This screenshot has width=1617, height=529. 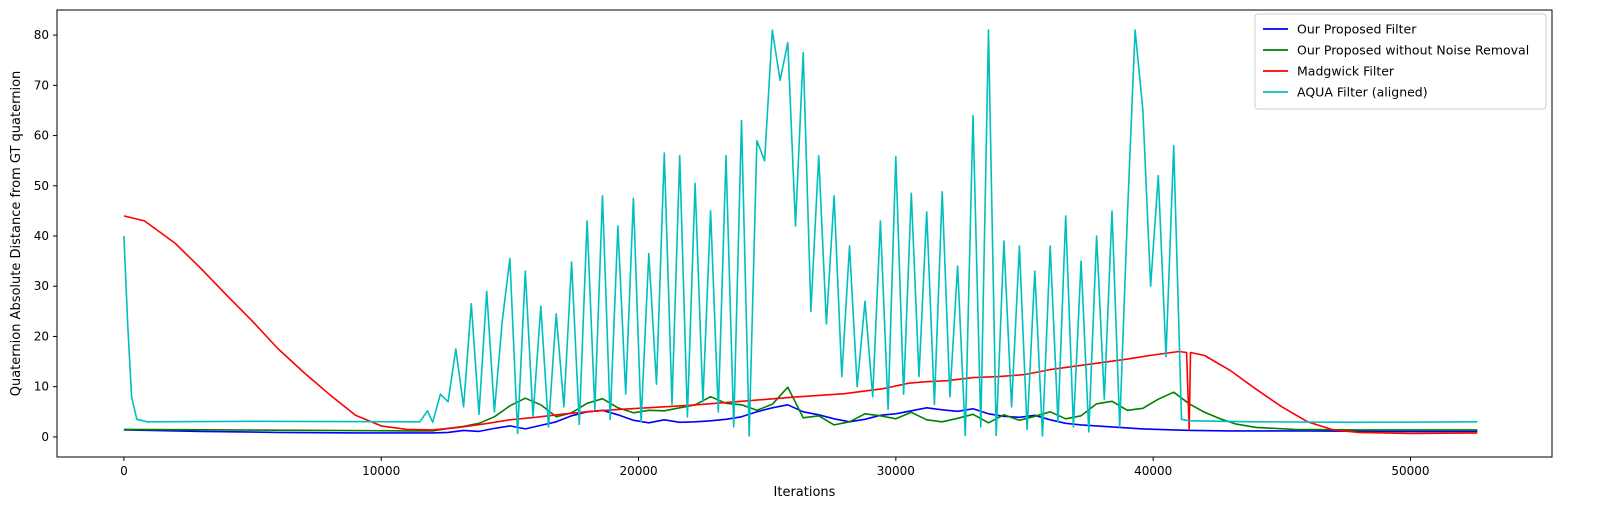 I want to click on y-tick-label: 70, so click(x=41, y=85).